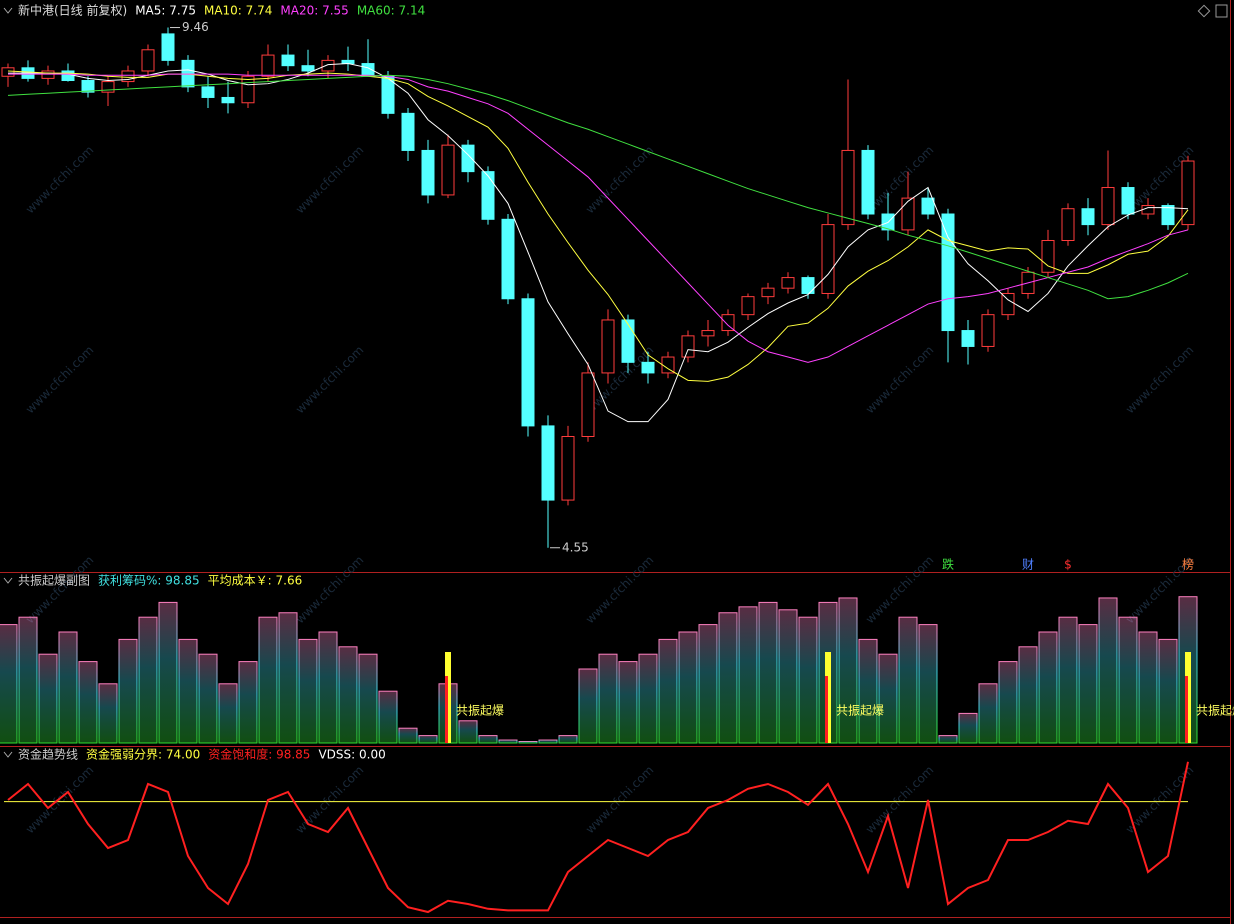 The height and width of the screenshot is (924, 1234). I want to click on legend-label: VDSS: 0.00, so click(351, 755).